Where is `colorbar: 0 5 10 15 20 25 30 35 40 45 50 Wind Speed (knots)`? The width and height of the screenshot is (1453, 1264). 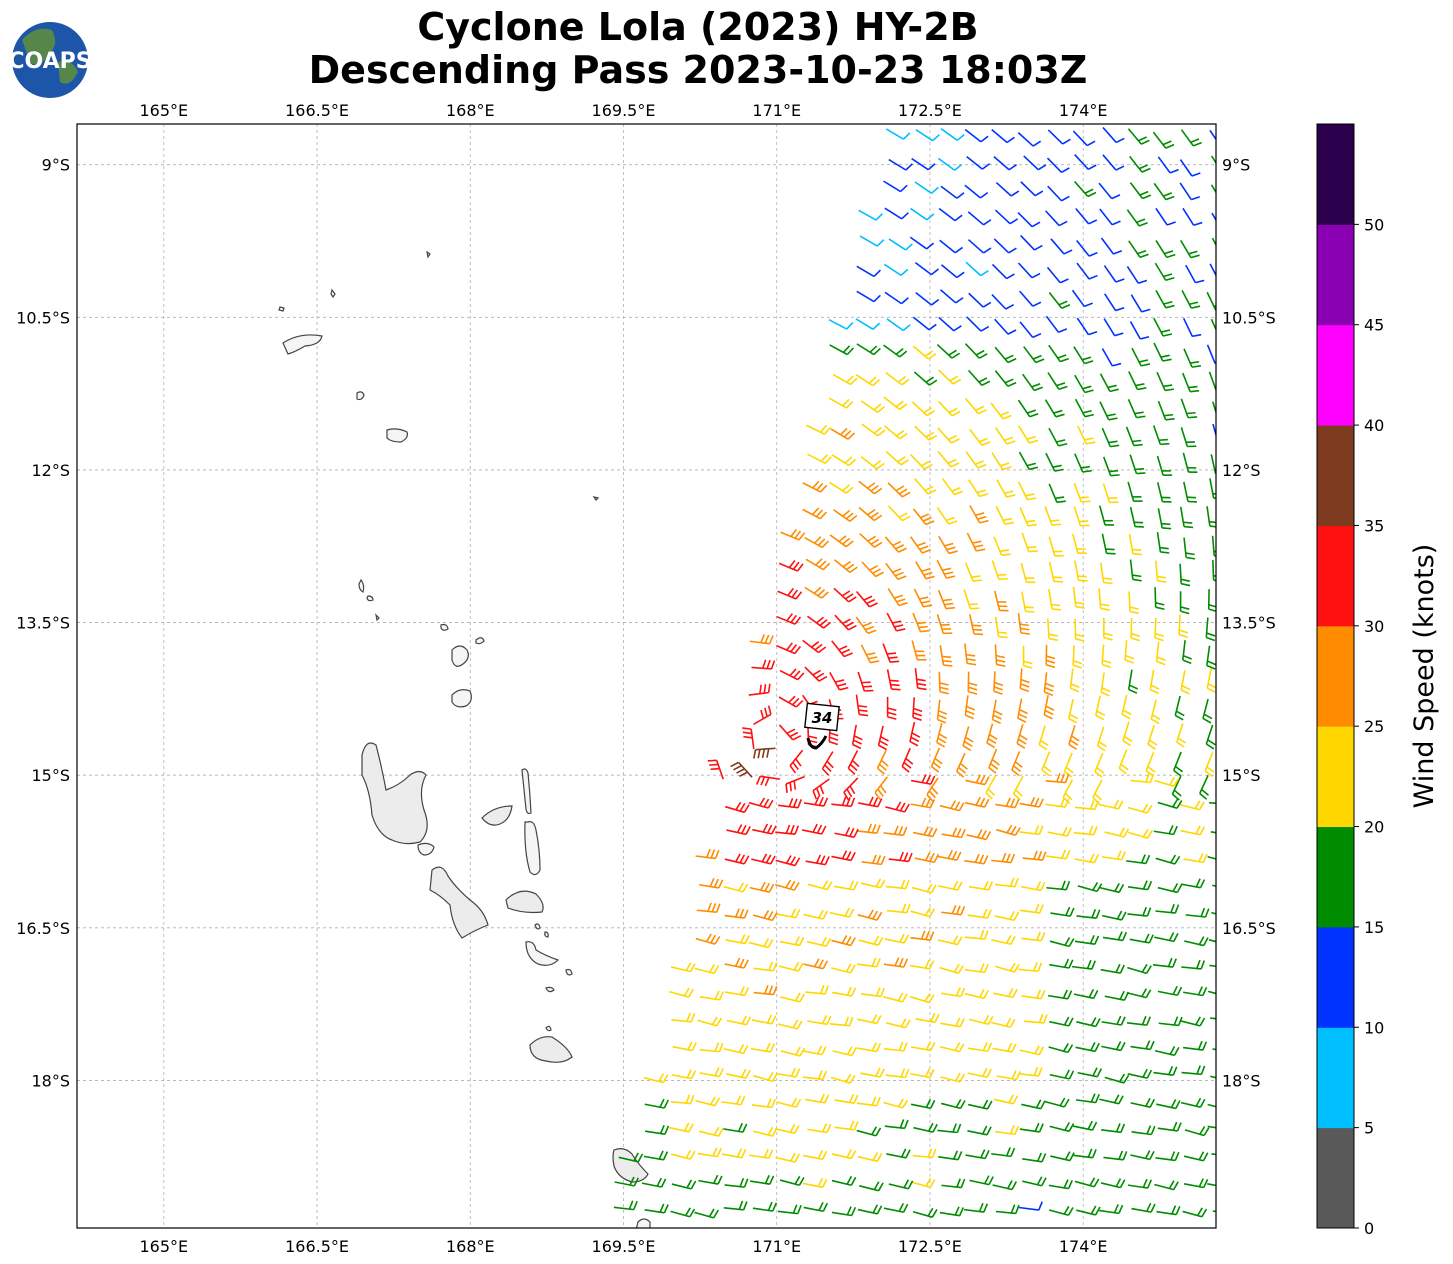
colorbar: 0 5 10 15 20 25 30 35 40 45 50 Wind Speed (knots) is located at coordinates (1378, 680).